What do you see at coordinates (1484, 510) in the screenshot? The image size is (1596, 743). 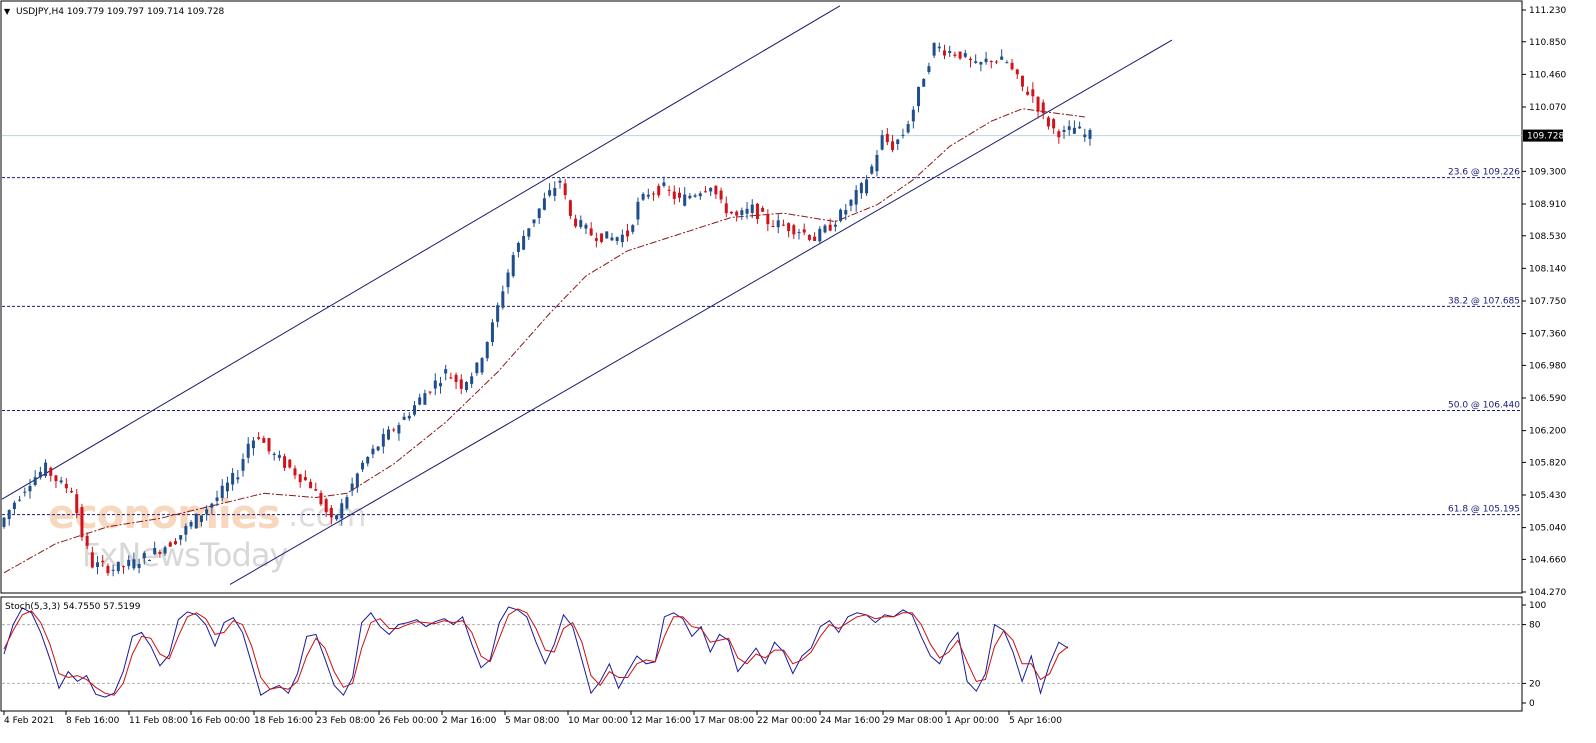 I see `fib-level-label: 61.8 @ 105.195` at bounding box center [1484, 510].